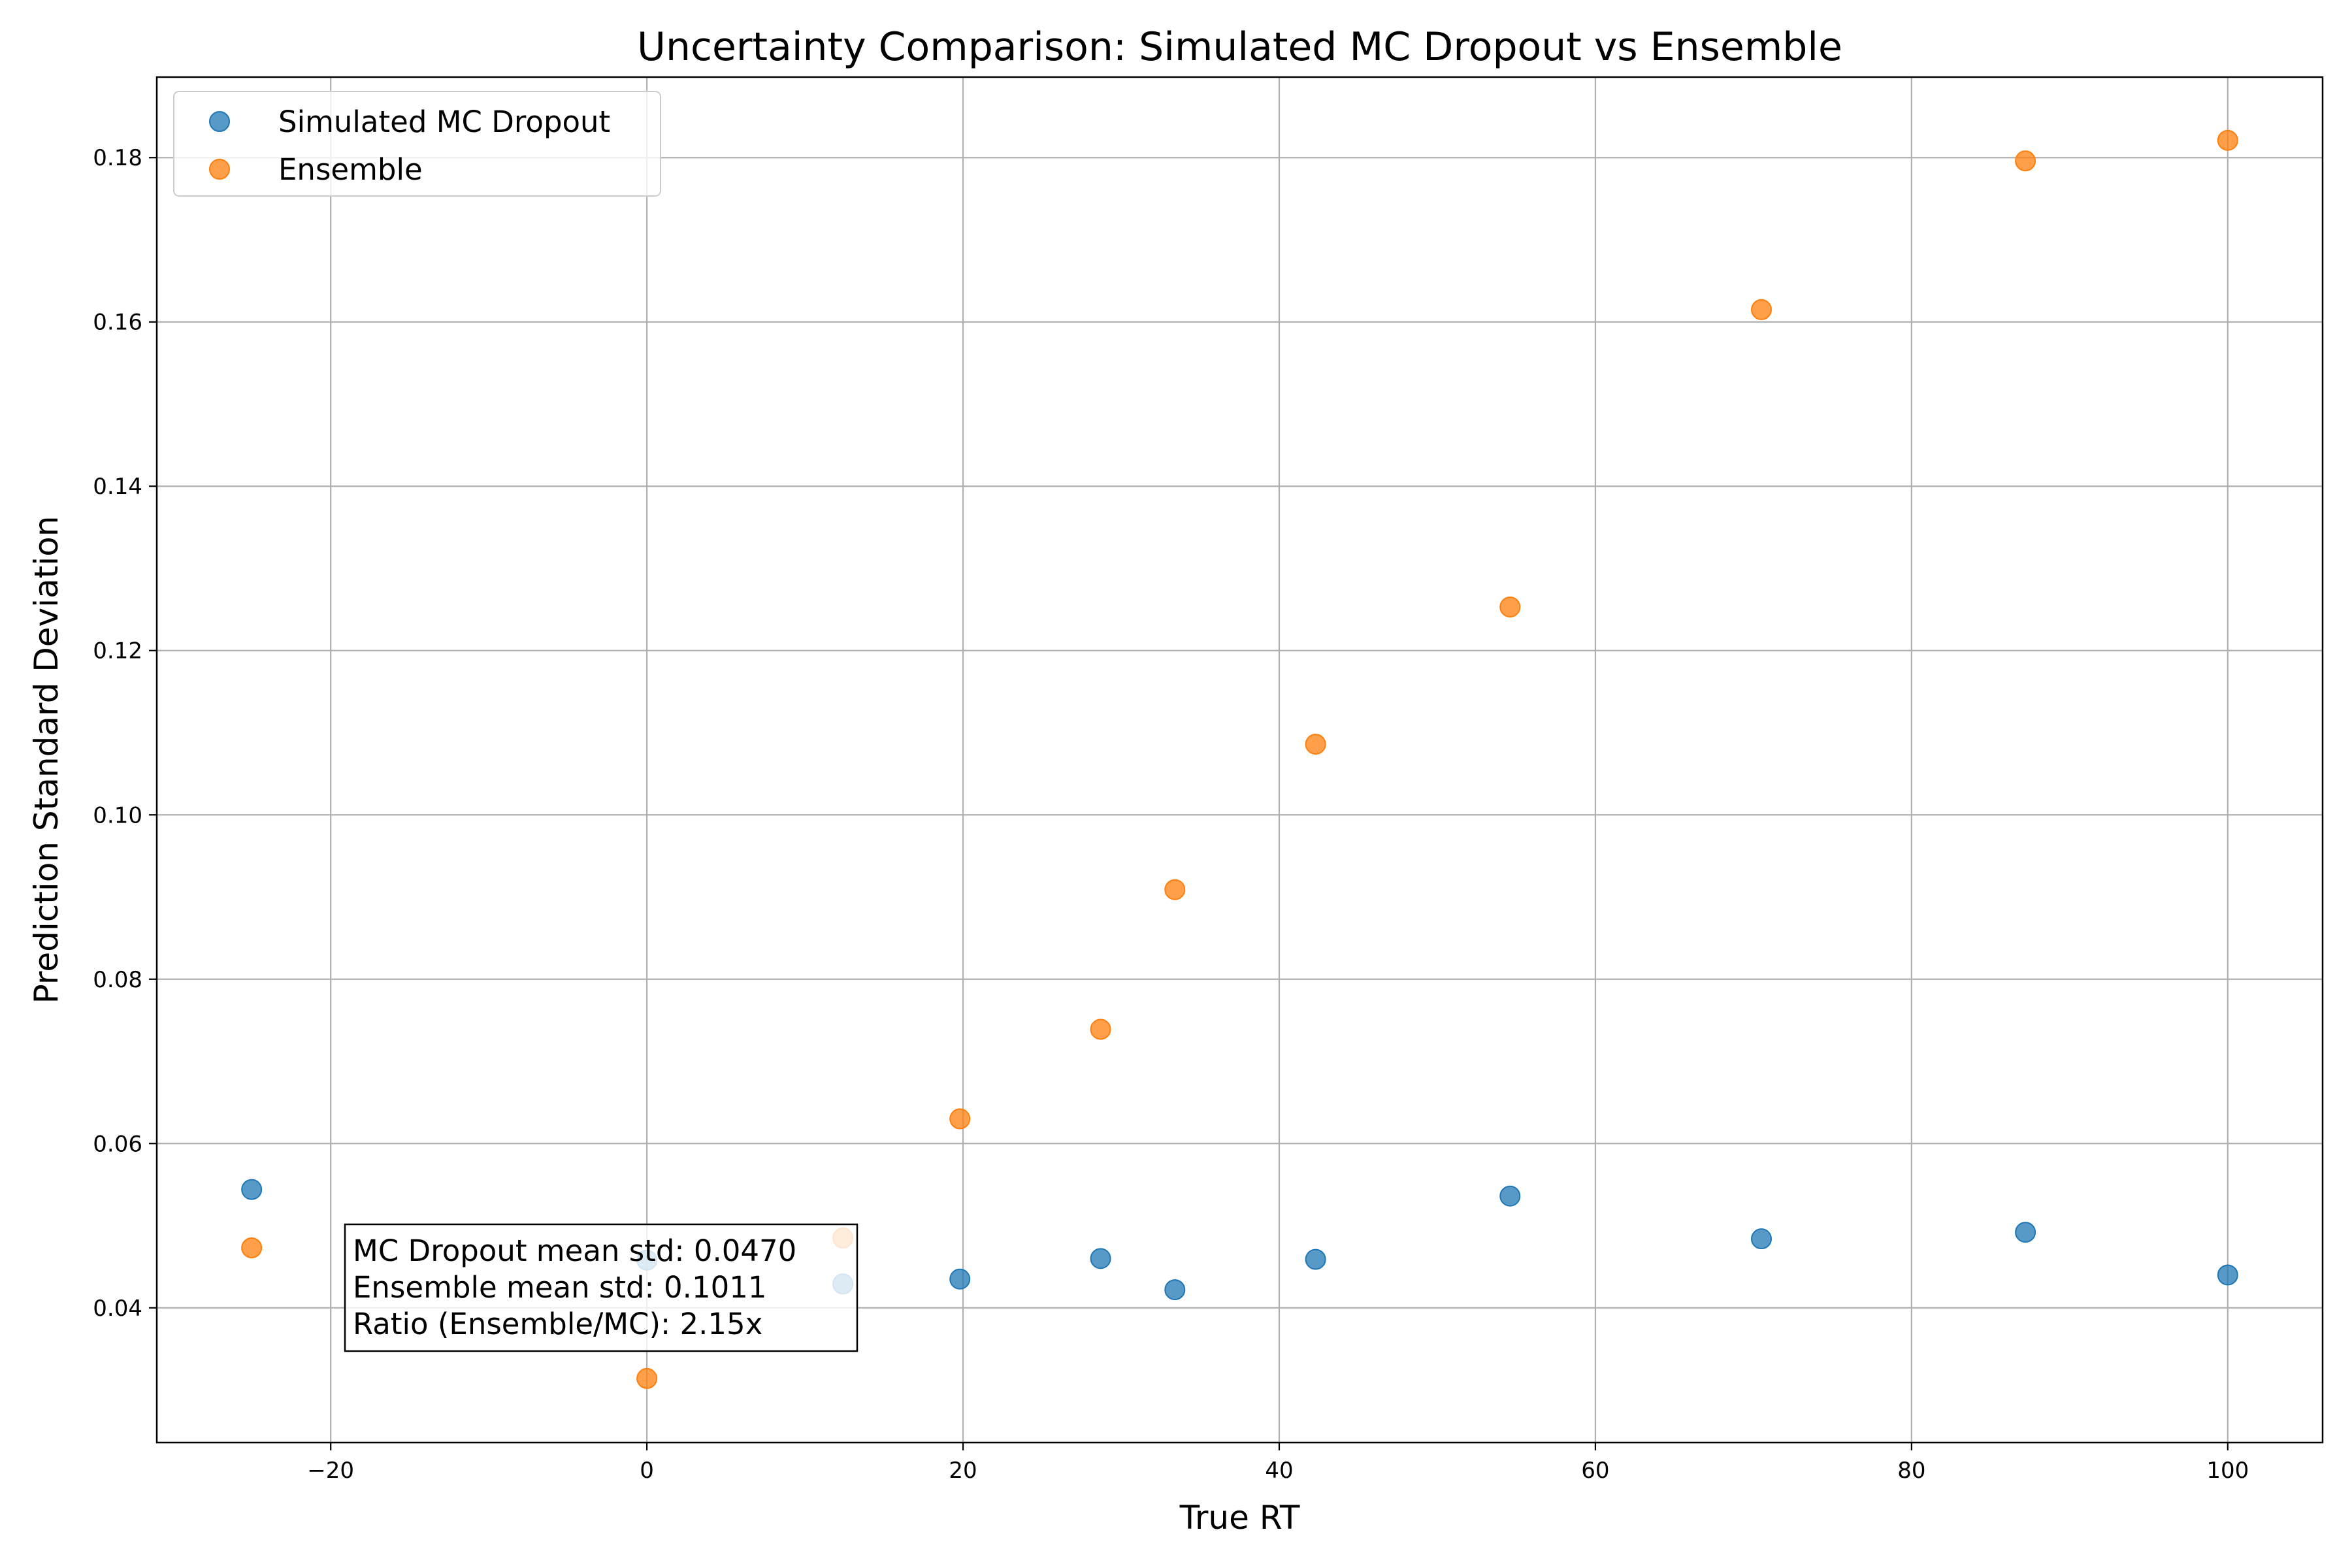 This screenshot has width=2352, height=1568. What do you see at coordinates (2227, 1471) in the screenshot?
I see `x-tick-label: 100` at bounding box center [2227, 1471].